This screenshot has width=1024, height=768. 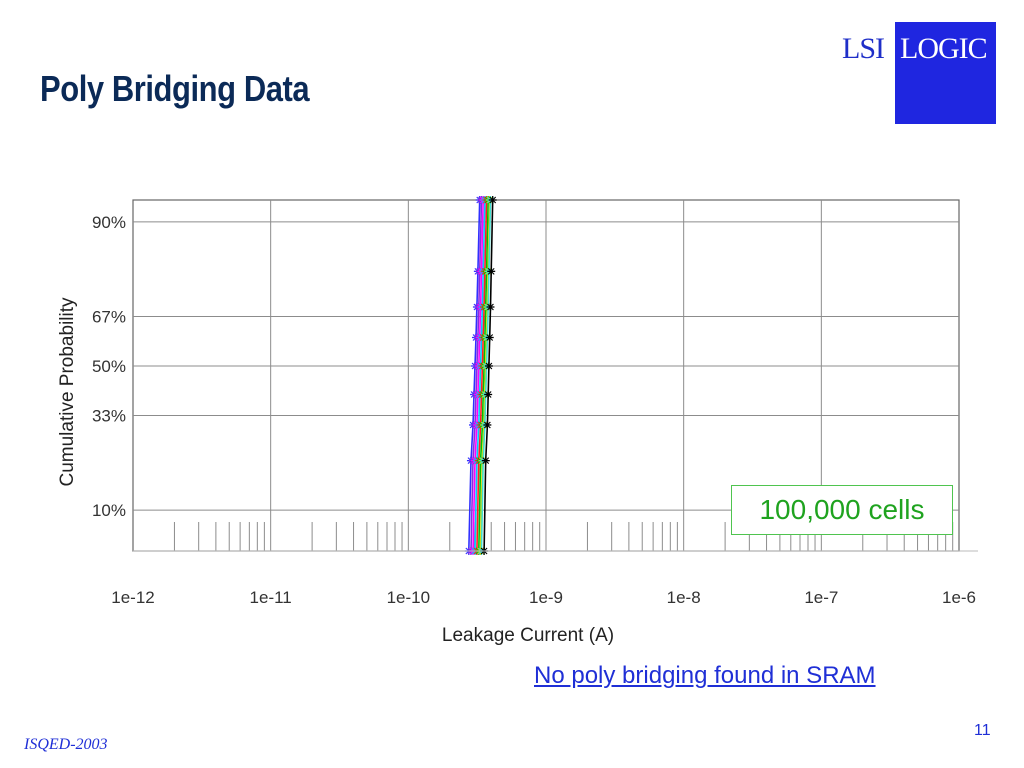 I want to click on cell-count-callout: 100,000 cells, so click(x=842, y=510).